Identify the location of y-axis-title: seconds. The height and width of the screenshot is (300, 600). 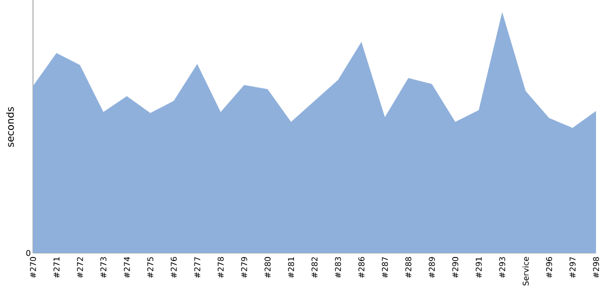
(10, 127).